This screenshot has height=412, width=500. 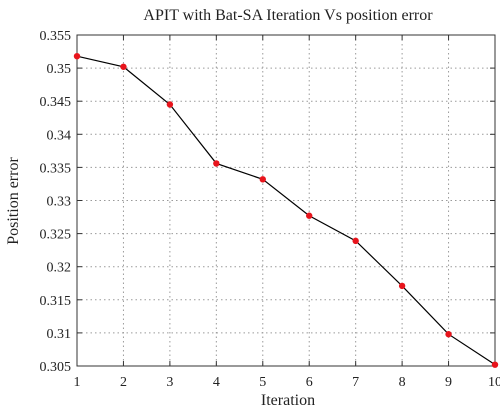 I want to click on y-tick-label: 0.325, so click(x=56, y=235).